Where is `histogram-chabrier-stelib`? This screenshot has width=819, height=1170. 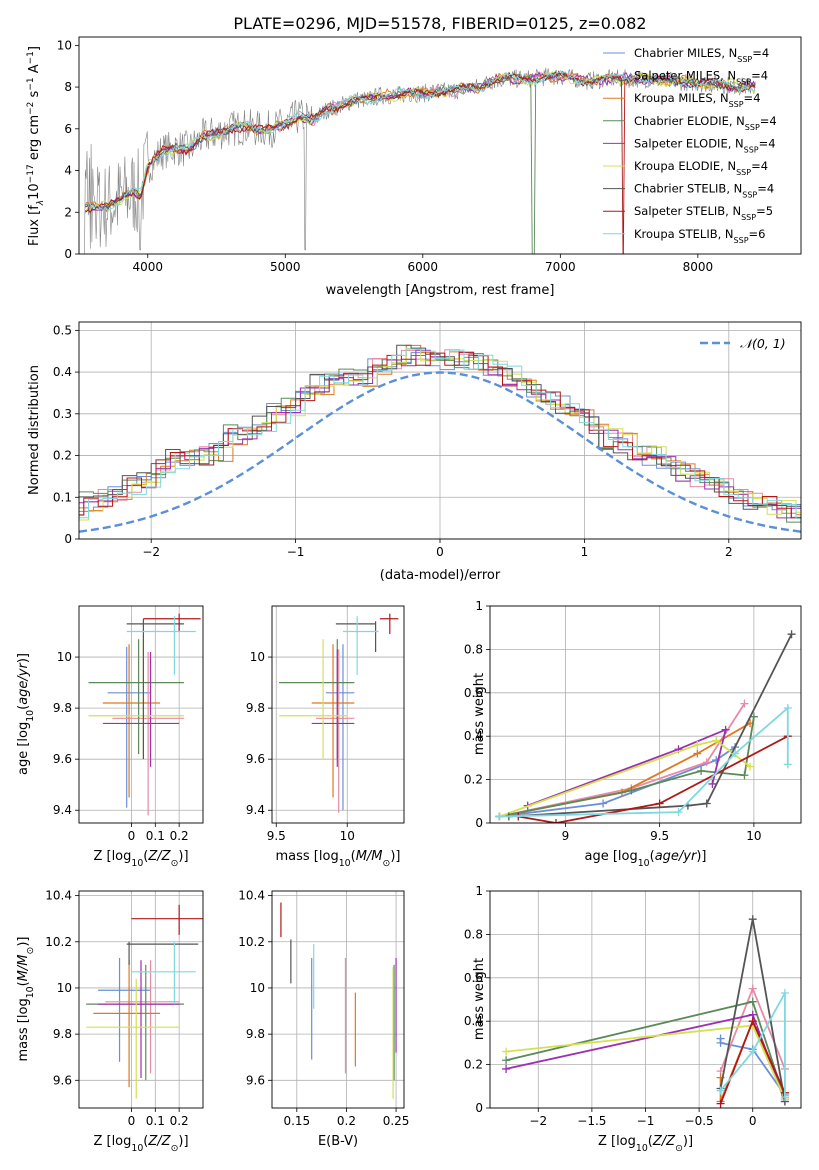 histogram-chabrier-stelib is located at coordinates (440, 431).